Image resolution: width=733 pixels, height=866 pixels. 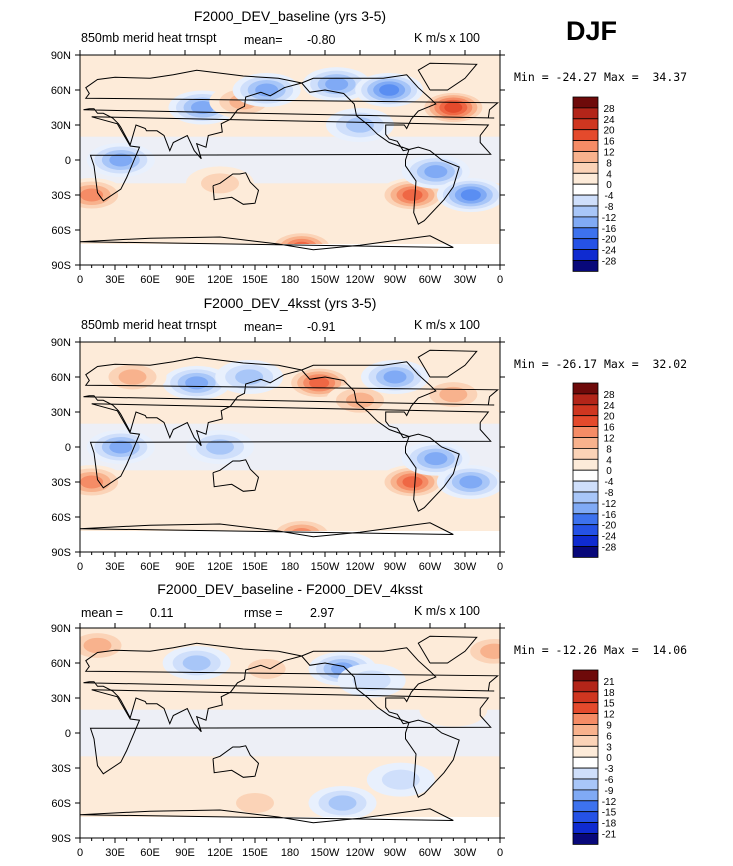 I want to click on colorbar-label: -3, so click(x=609, y=769).